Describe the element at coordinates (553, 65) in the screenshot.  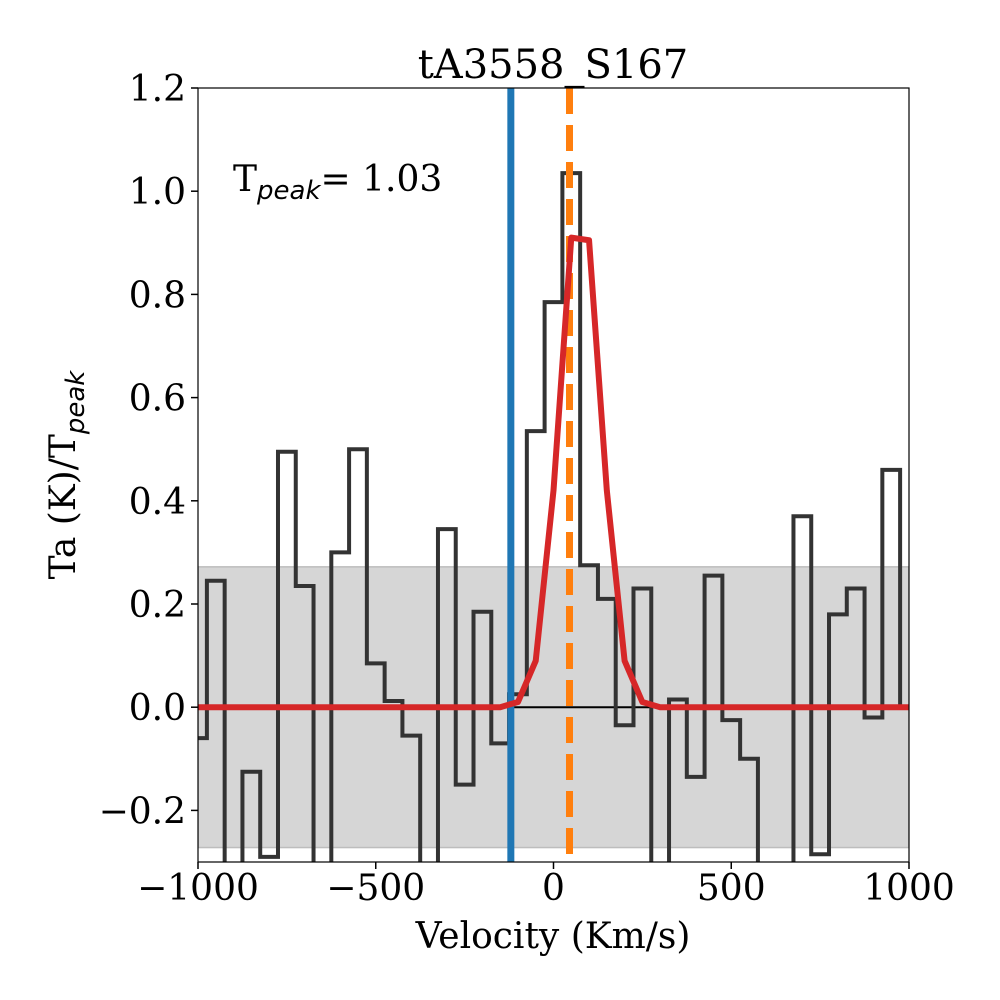
I see `chart-title: tA3558_S167` at that location.